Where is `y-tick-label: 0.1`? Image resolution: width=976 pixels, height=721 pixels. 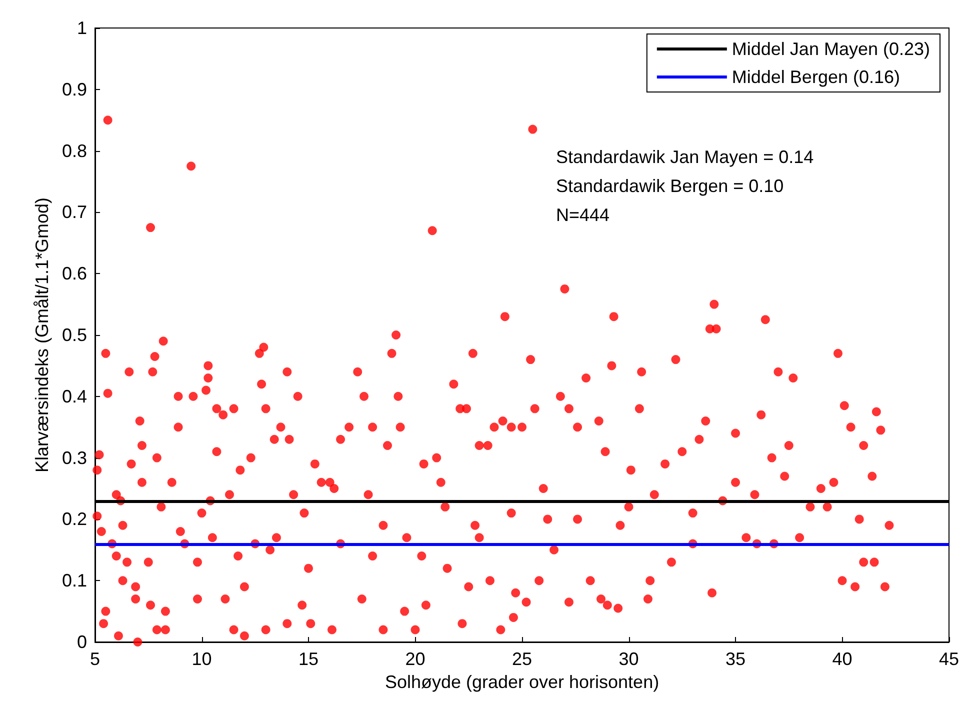 y-tick-label: 0.1 is located at coordinates (74, 580).